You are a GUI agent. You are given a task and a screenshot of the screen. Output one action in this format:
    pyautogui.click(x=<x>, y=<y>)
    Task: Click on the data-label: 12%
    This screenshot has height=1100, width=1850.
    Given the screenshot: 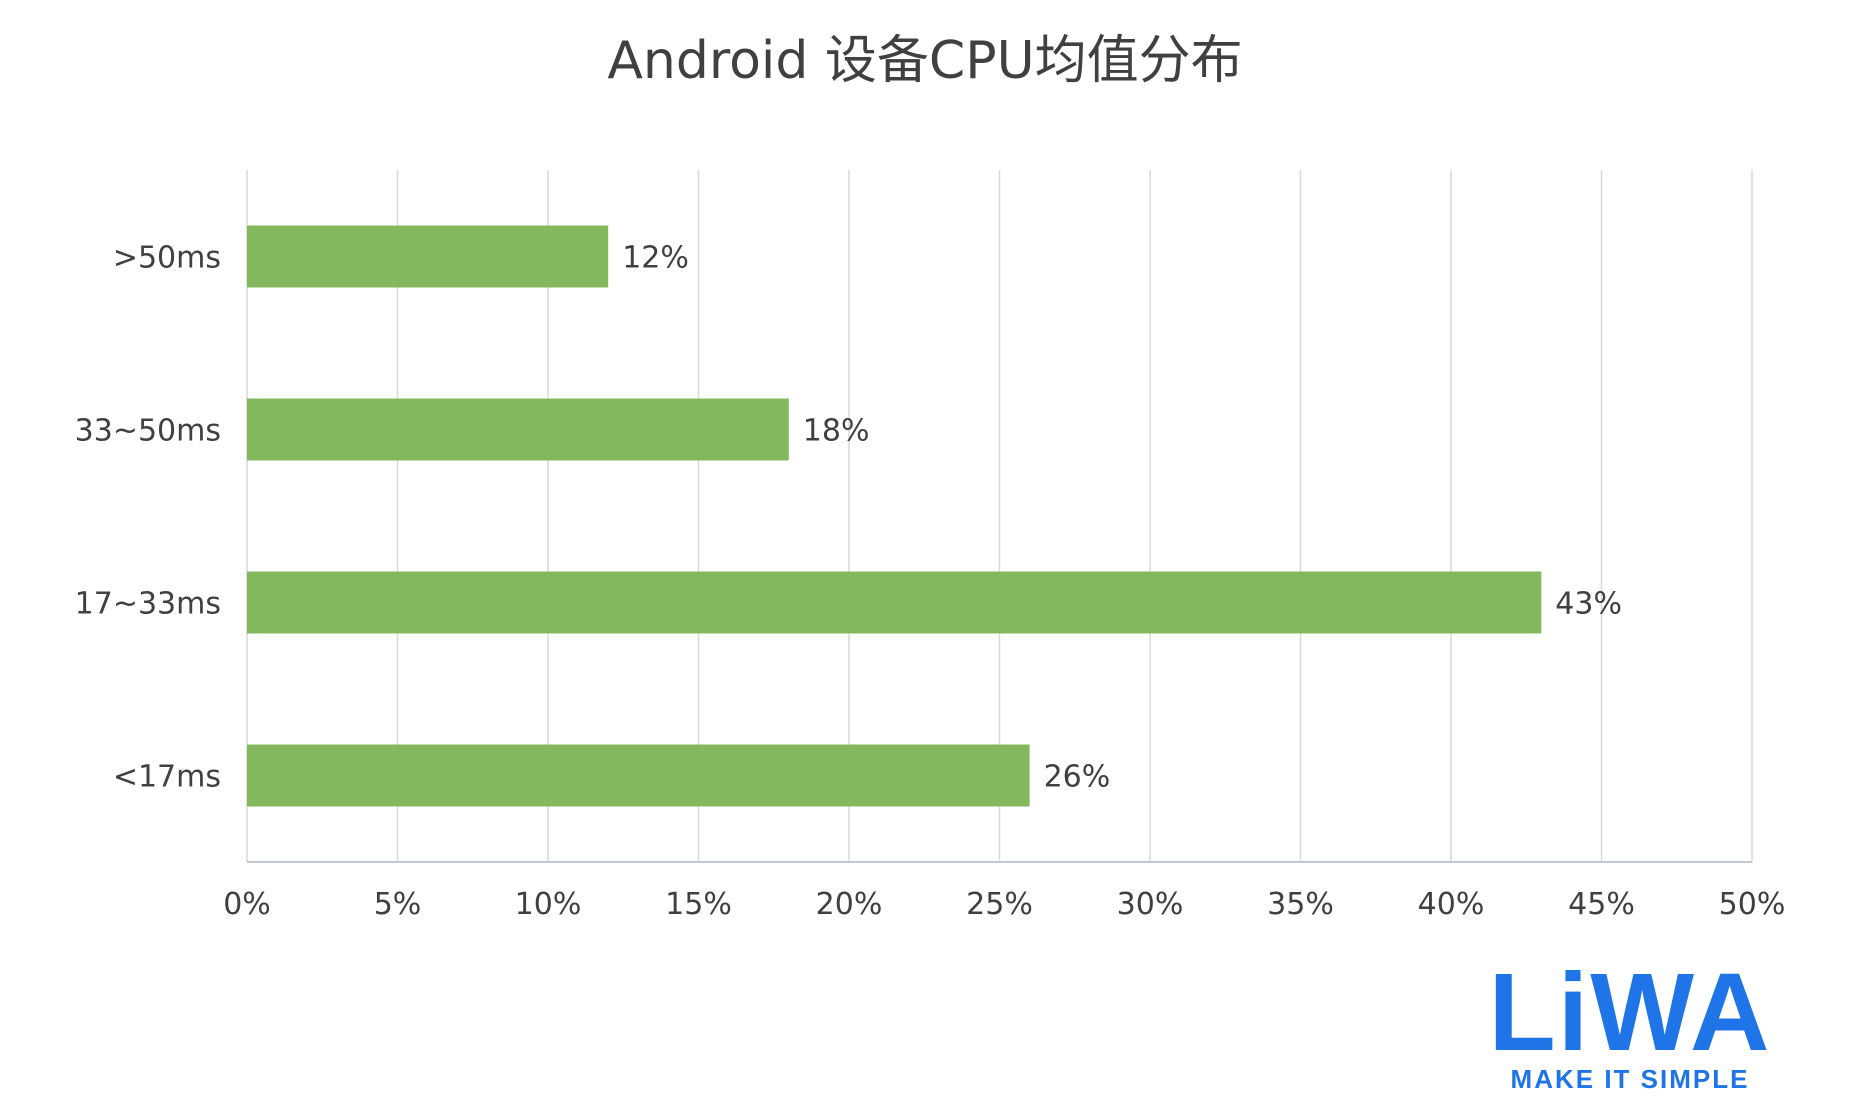 What is the action you would take?
    pyautogui.click(x=655, y=258)
    